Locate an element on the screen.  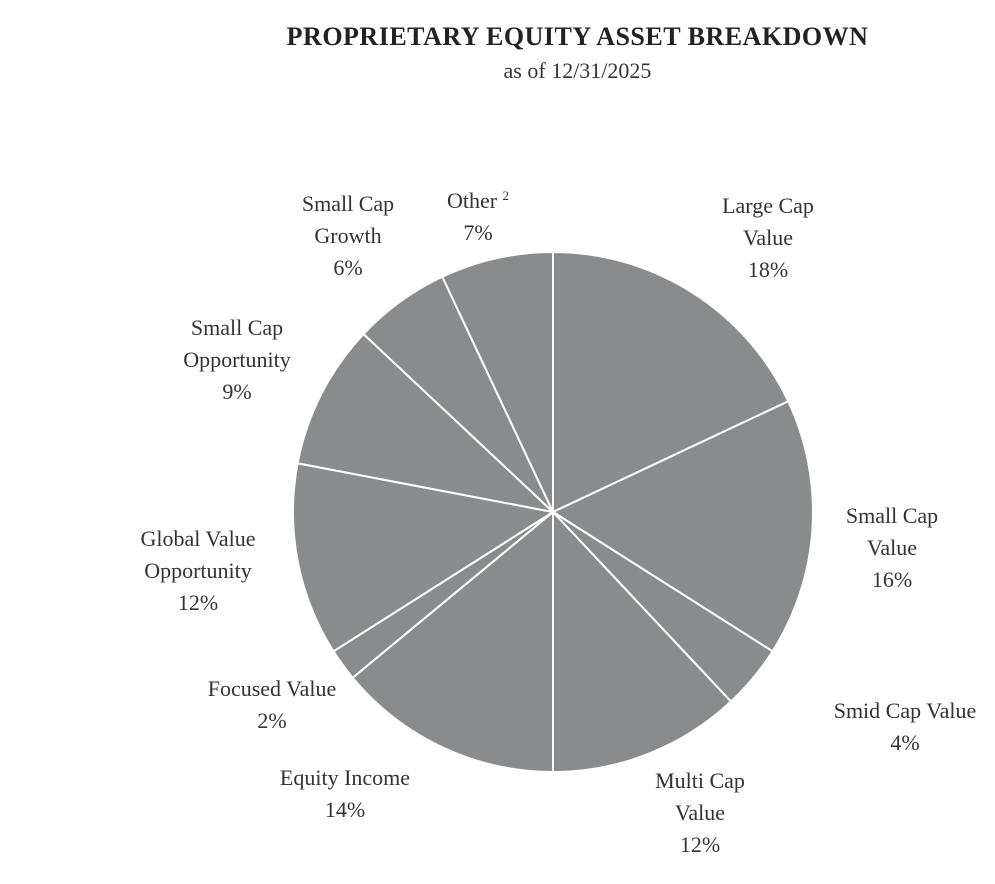
category-label: Focused Value is located at coordinates (272, 688).